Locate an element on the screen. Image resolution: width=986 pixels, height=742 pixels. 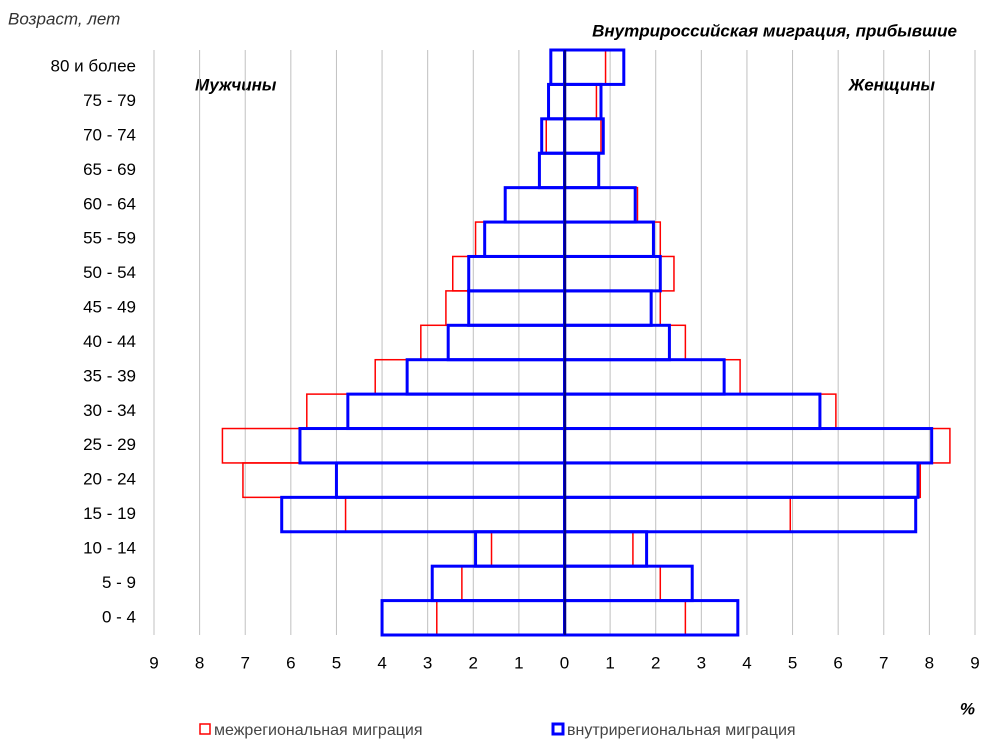
y-tick-label: 10 - 14 is located at coordinates (109, 547).